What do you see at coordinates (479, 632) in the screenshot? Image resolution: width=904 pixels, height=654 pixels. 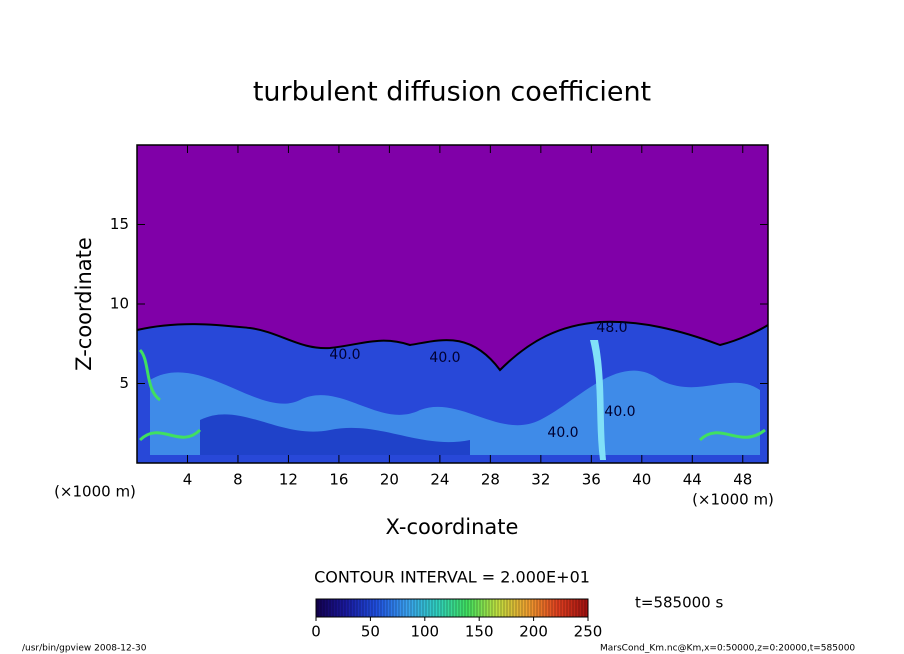 I see `colorbar-tick-label: 150` at bounding box center [479, 632].